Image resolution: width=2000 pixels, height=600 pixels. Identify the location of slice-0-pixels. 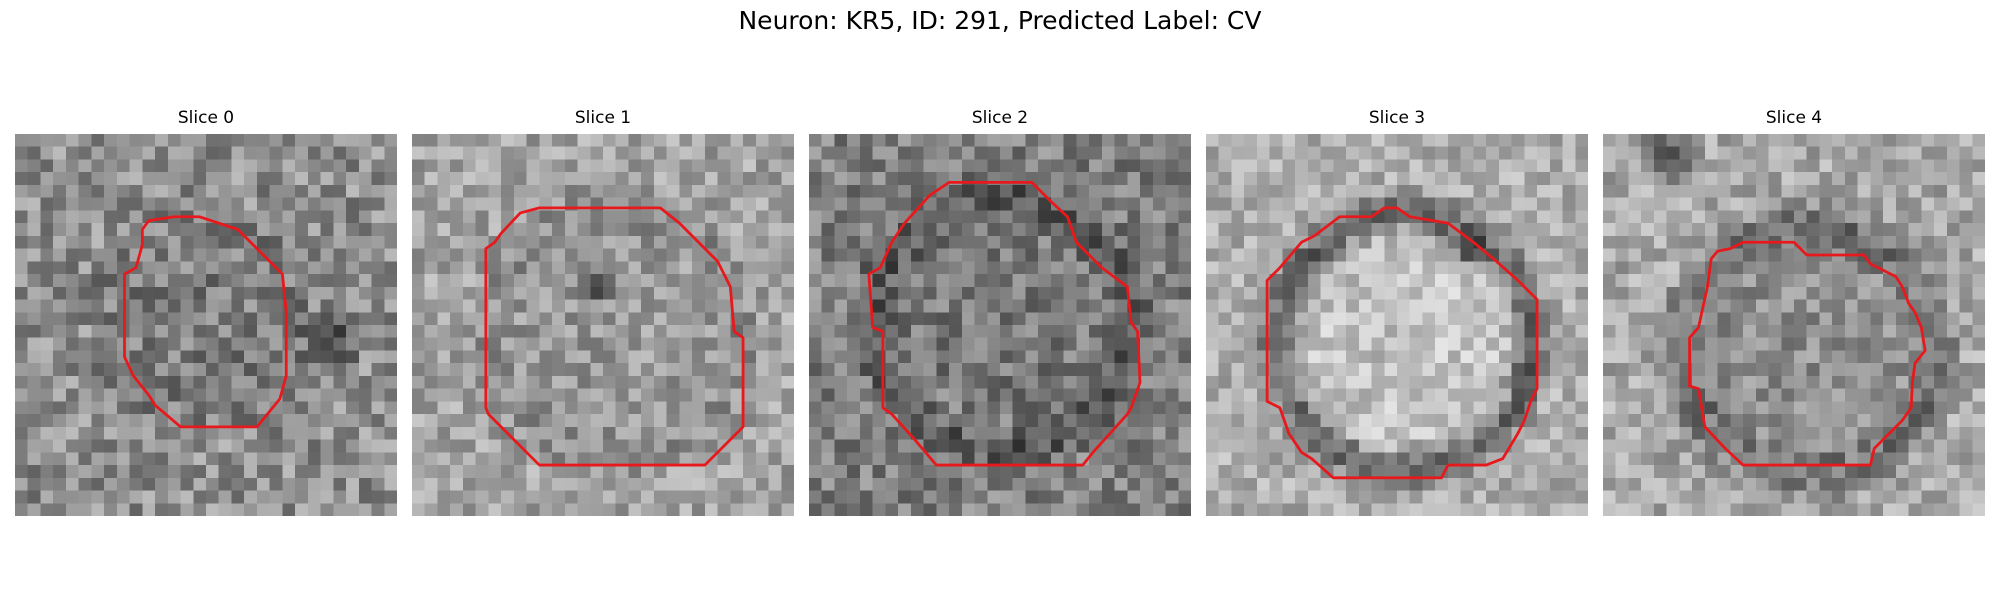
(206, 325).